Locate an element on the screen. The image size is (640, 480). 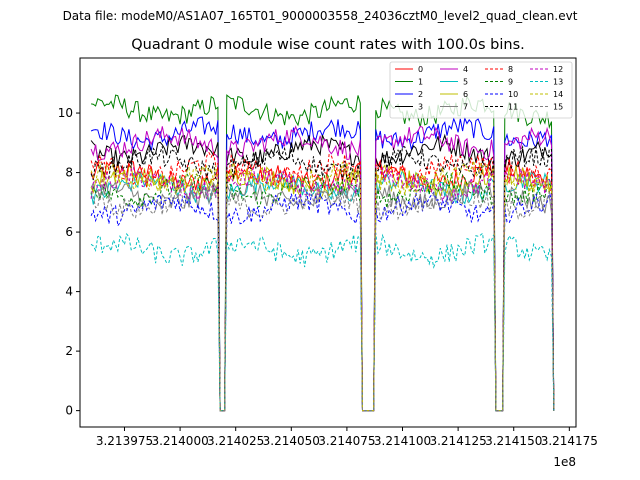
legend-label-15: 15 is located at coordinates (558, 107).